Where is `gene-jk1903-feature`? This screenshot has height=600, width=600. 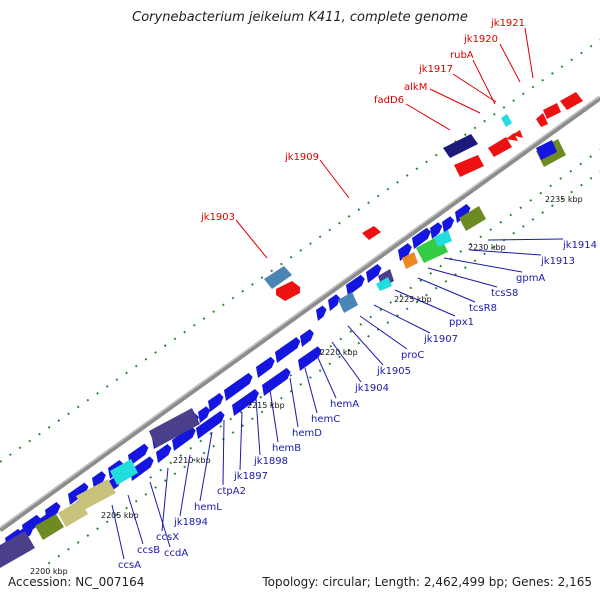
gene-jk1903-feature is located at coordinates (278, 277).